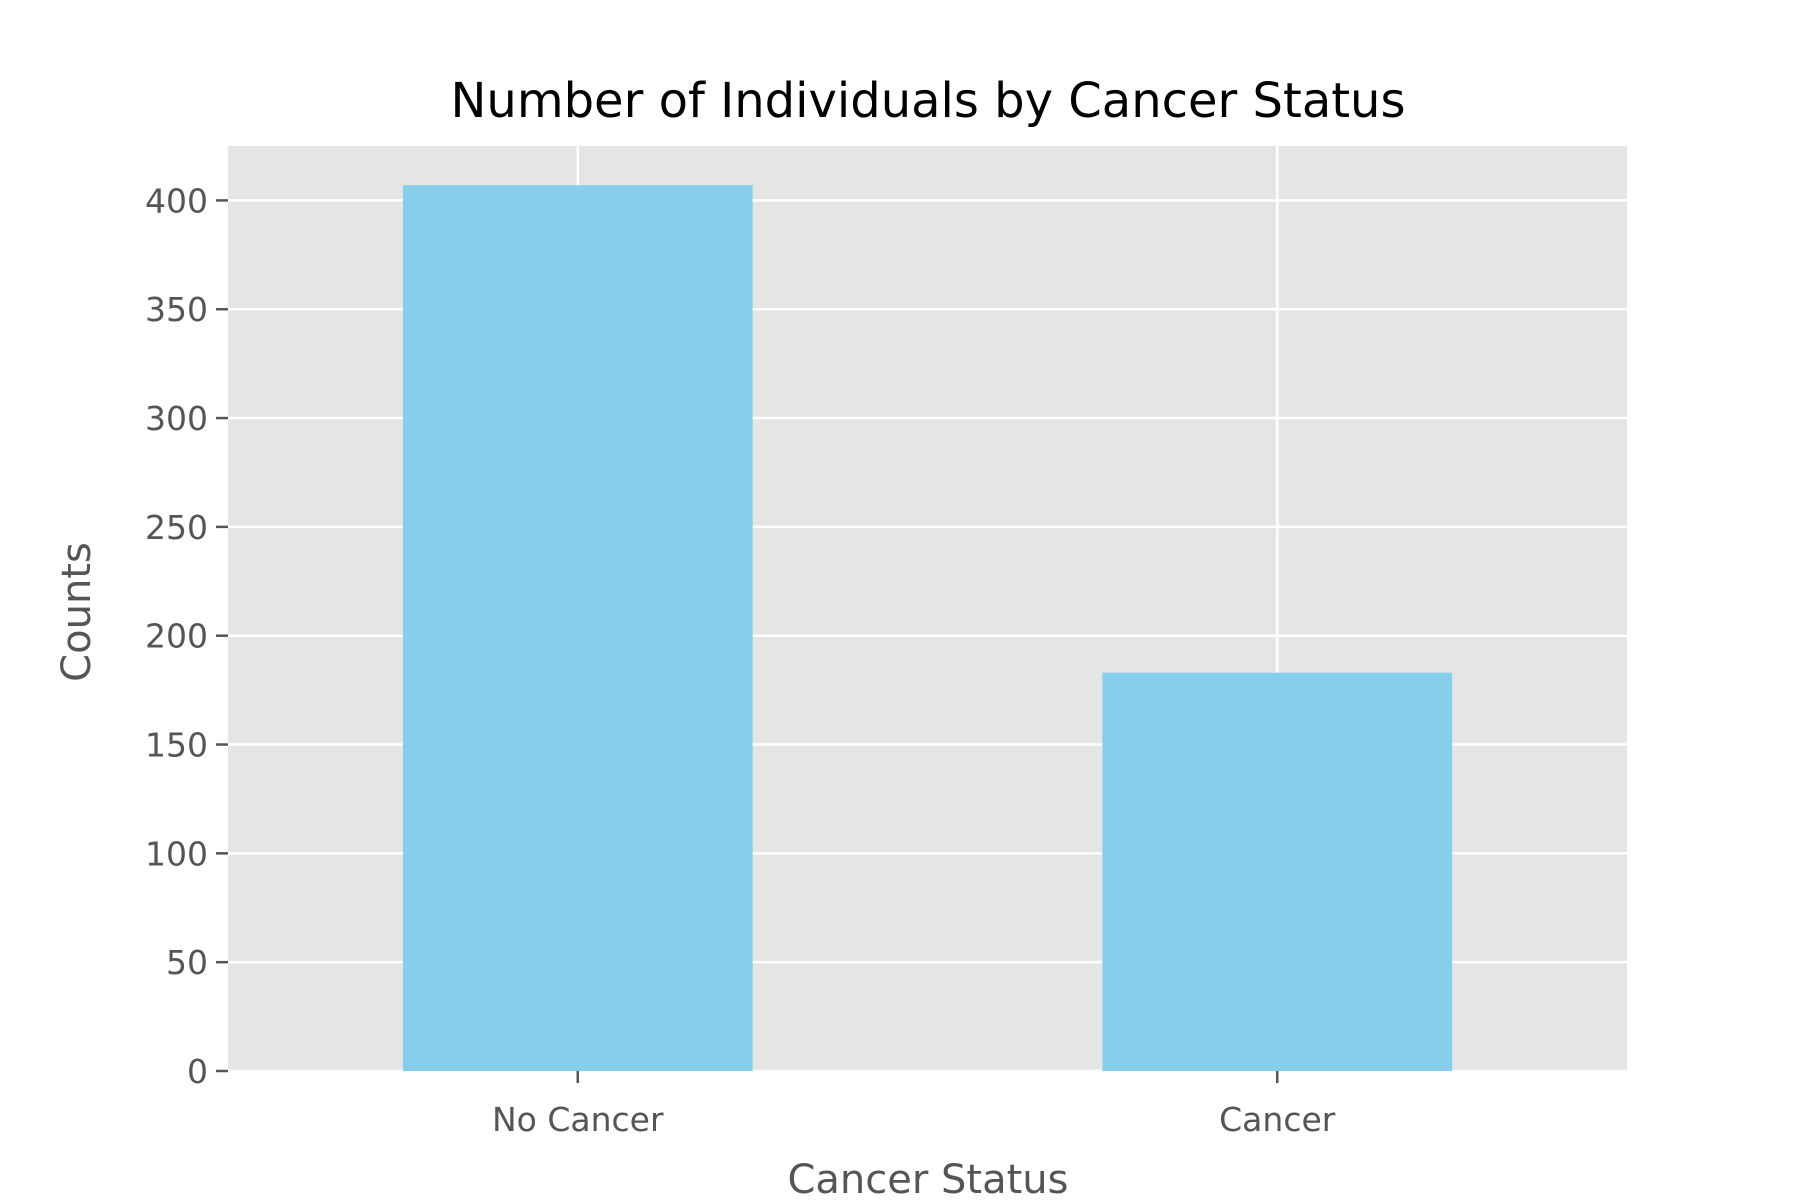  I want to click on chart-title: Number of Individuals by Cancer Status, so click(928, 101).